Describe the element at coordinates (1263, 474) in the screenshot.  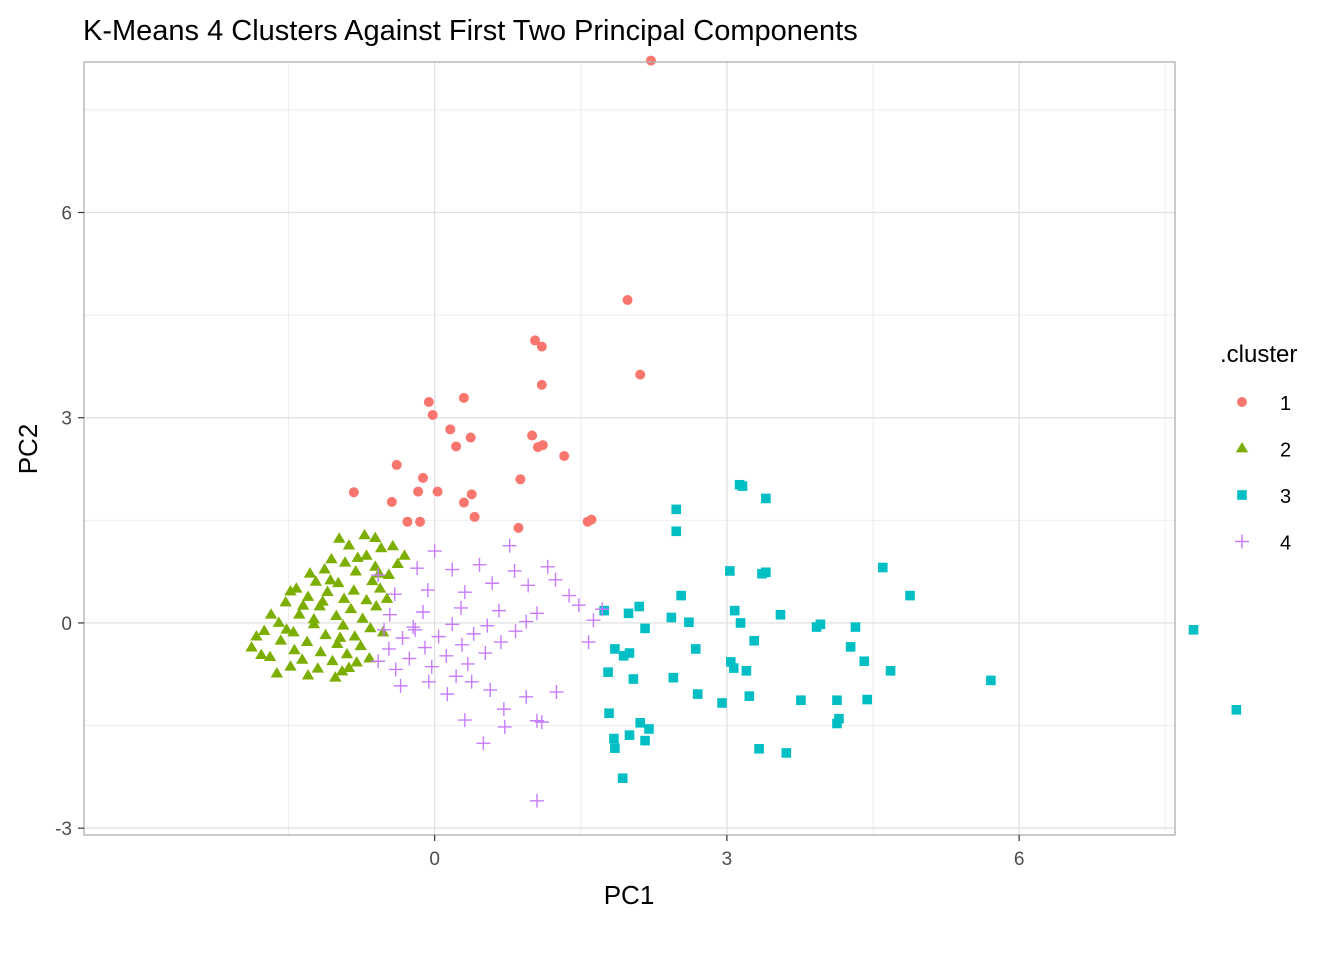
I see `legend-items: 1 2 3 4` at that location.